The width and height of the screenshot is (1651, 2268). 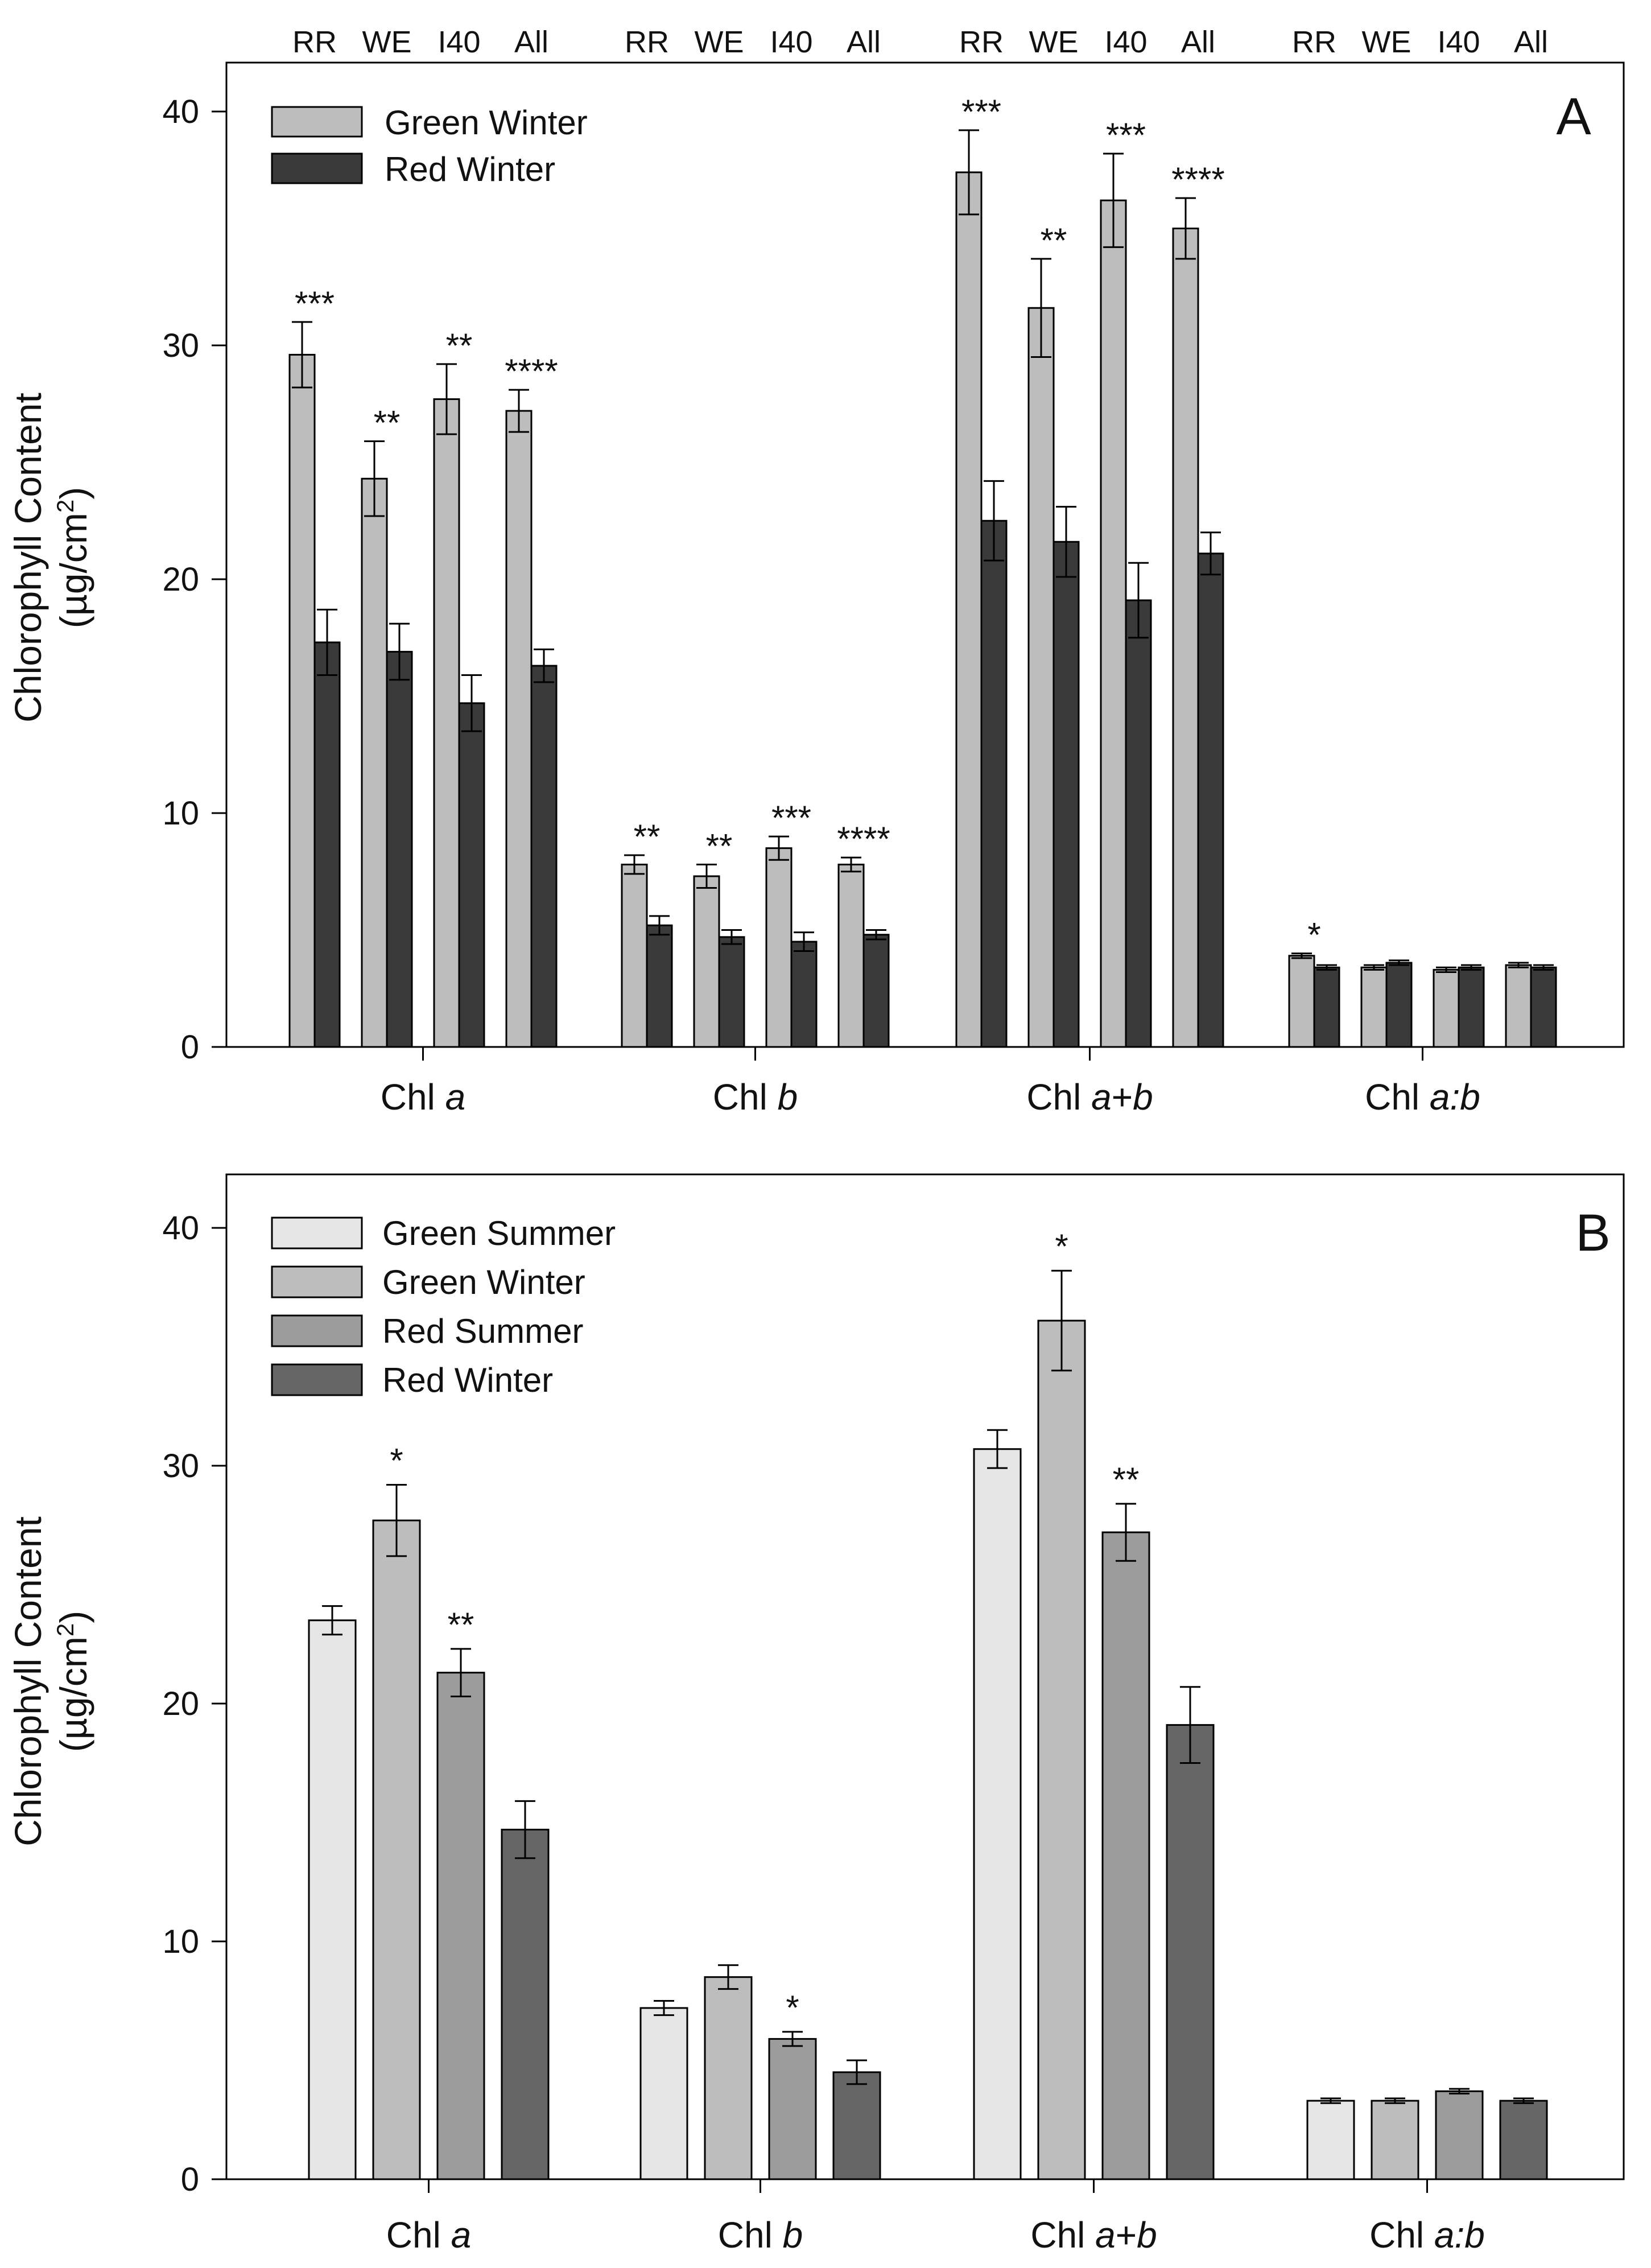 I want to click on panel-a-y-axis-label-line1: Chlorophyll Content, so click(x=28, y=558).